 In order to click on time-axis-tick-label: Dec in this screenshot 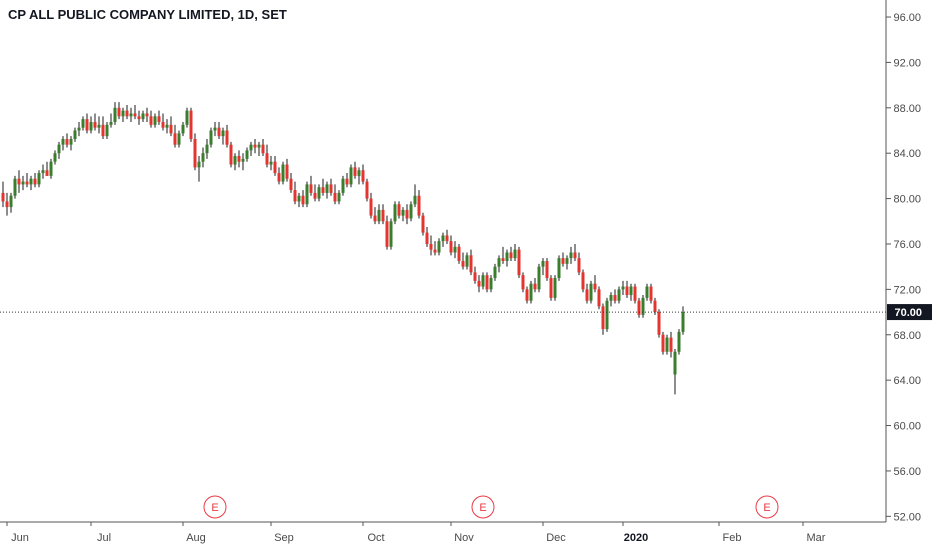, I will do `click(556, 538)`.